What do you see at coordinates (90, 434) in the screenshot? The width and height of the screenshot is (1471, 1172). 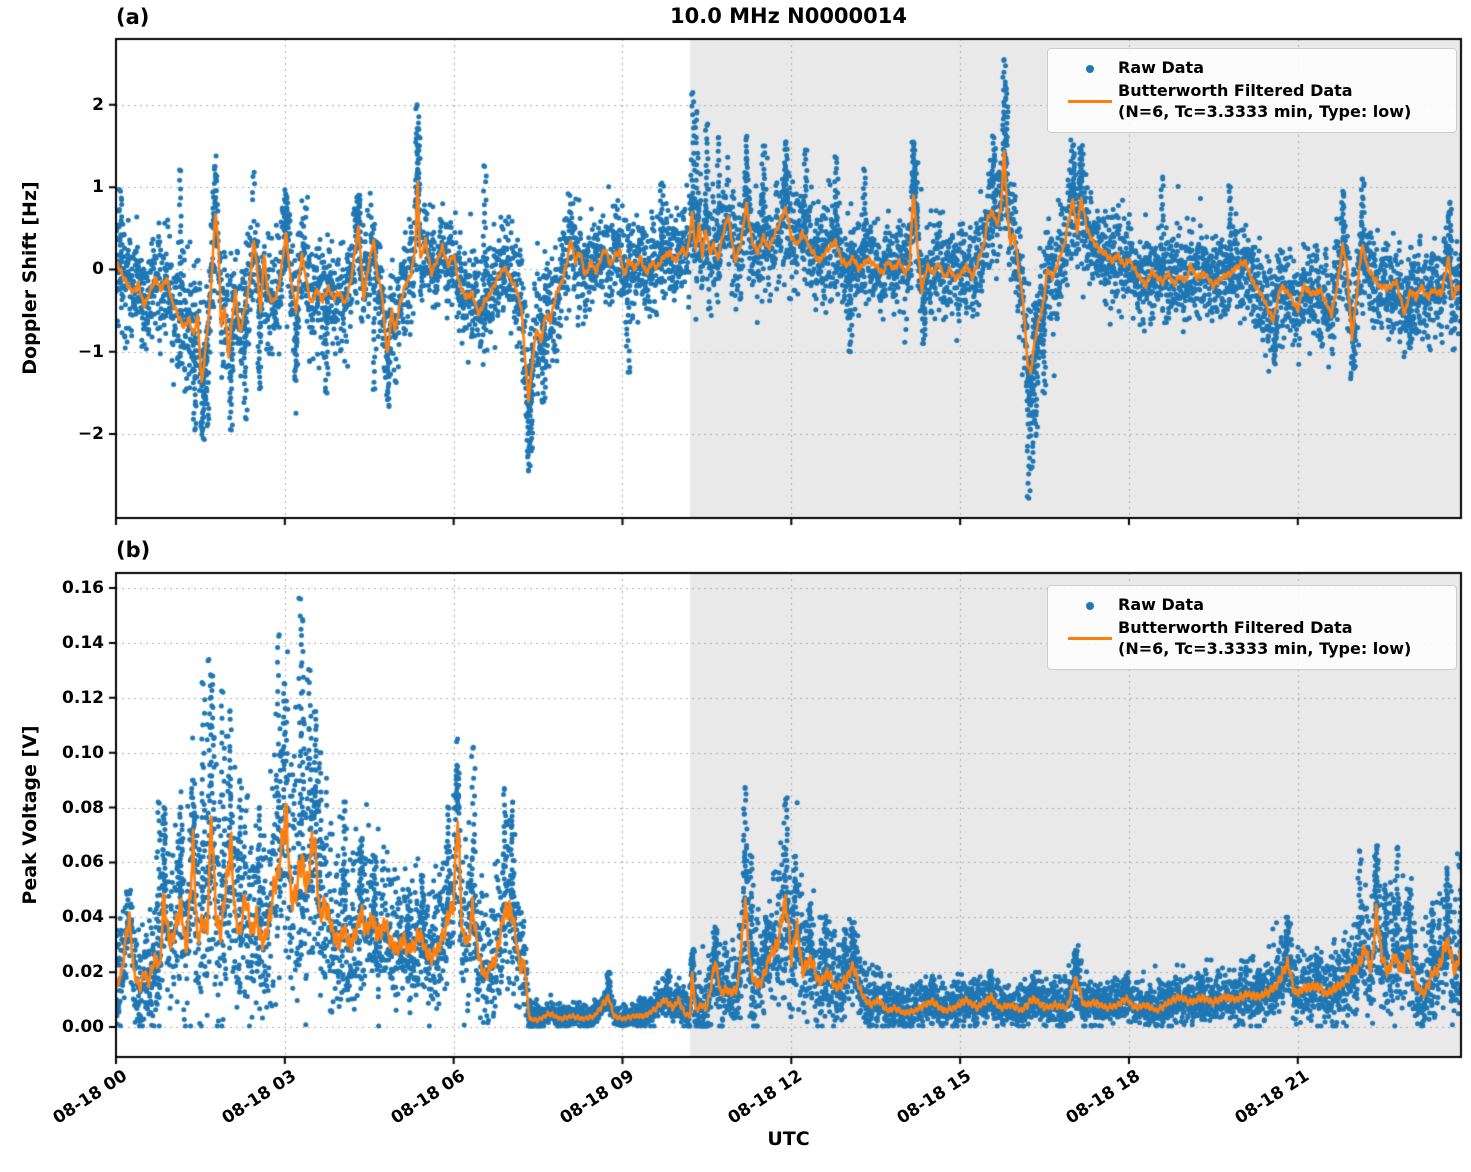 I see `y-tick-label-a: −2` at bounding box center [90, 434].